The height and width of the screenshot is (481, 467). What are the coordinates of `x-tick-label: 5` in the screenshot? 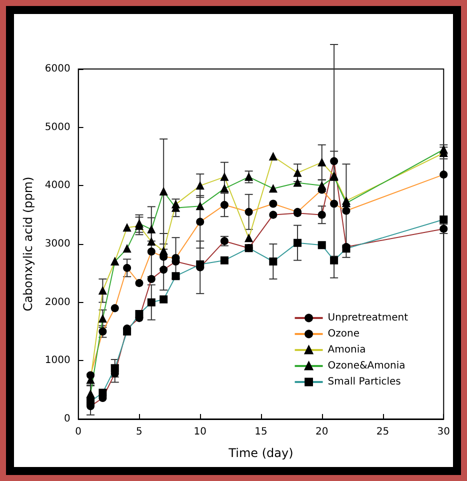 It's located at (139, 432).